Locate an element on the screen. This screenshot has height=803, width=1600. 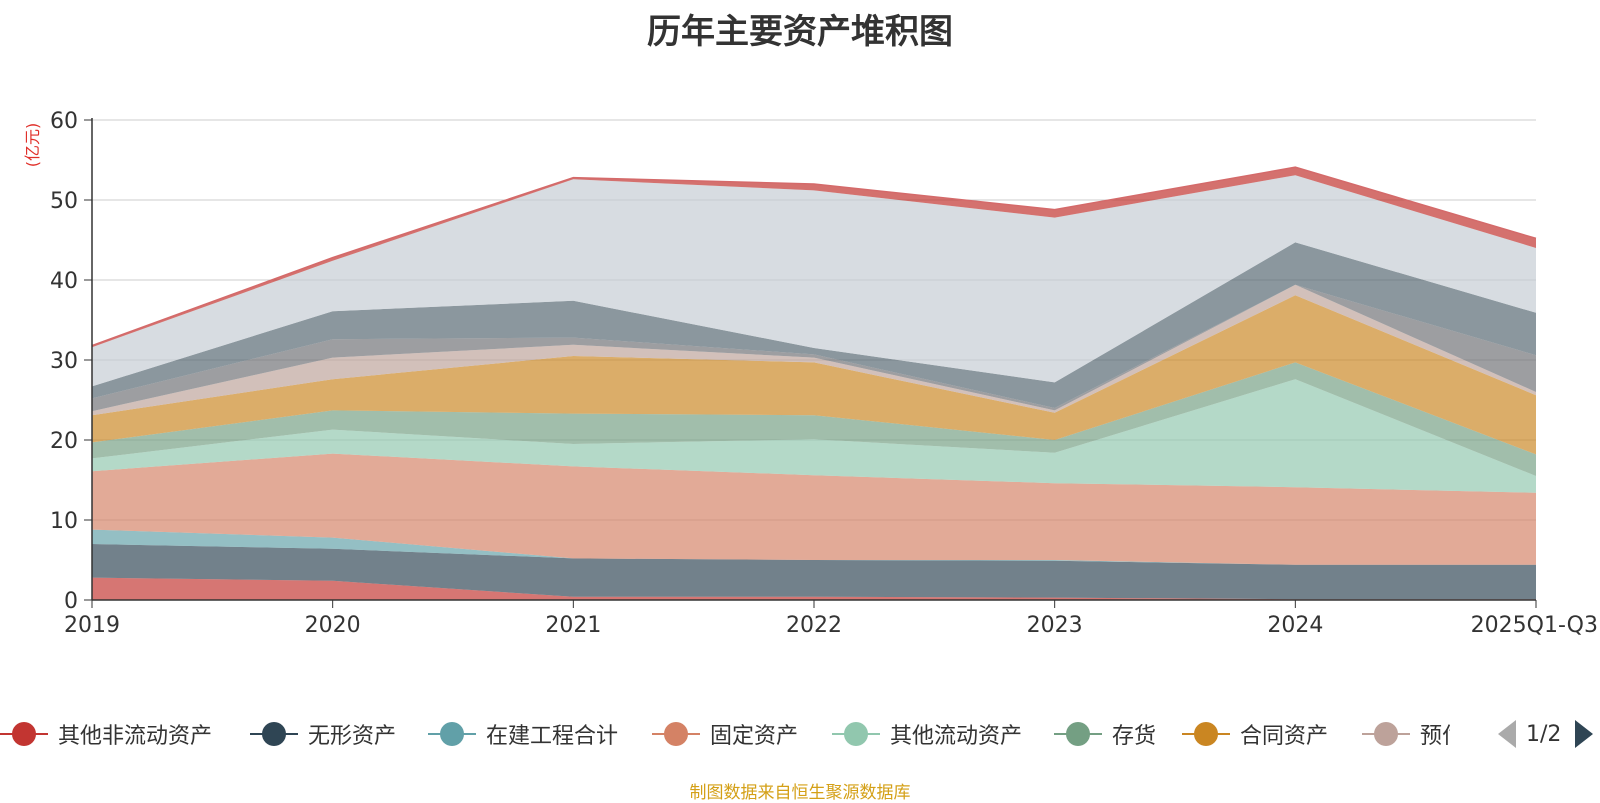
legend-label: 无形资产 is located at coordinates (352, 736).